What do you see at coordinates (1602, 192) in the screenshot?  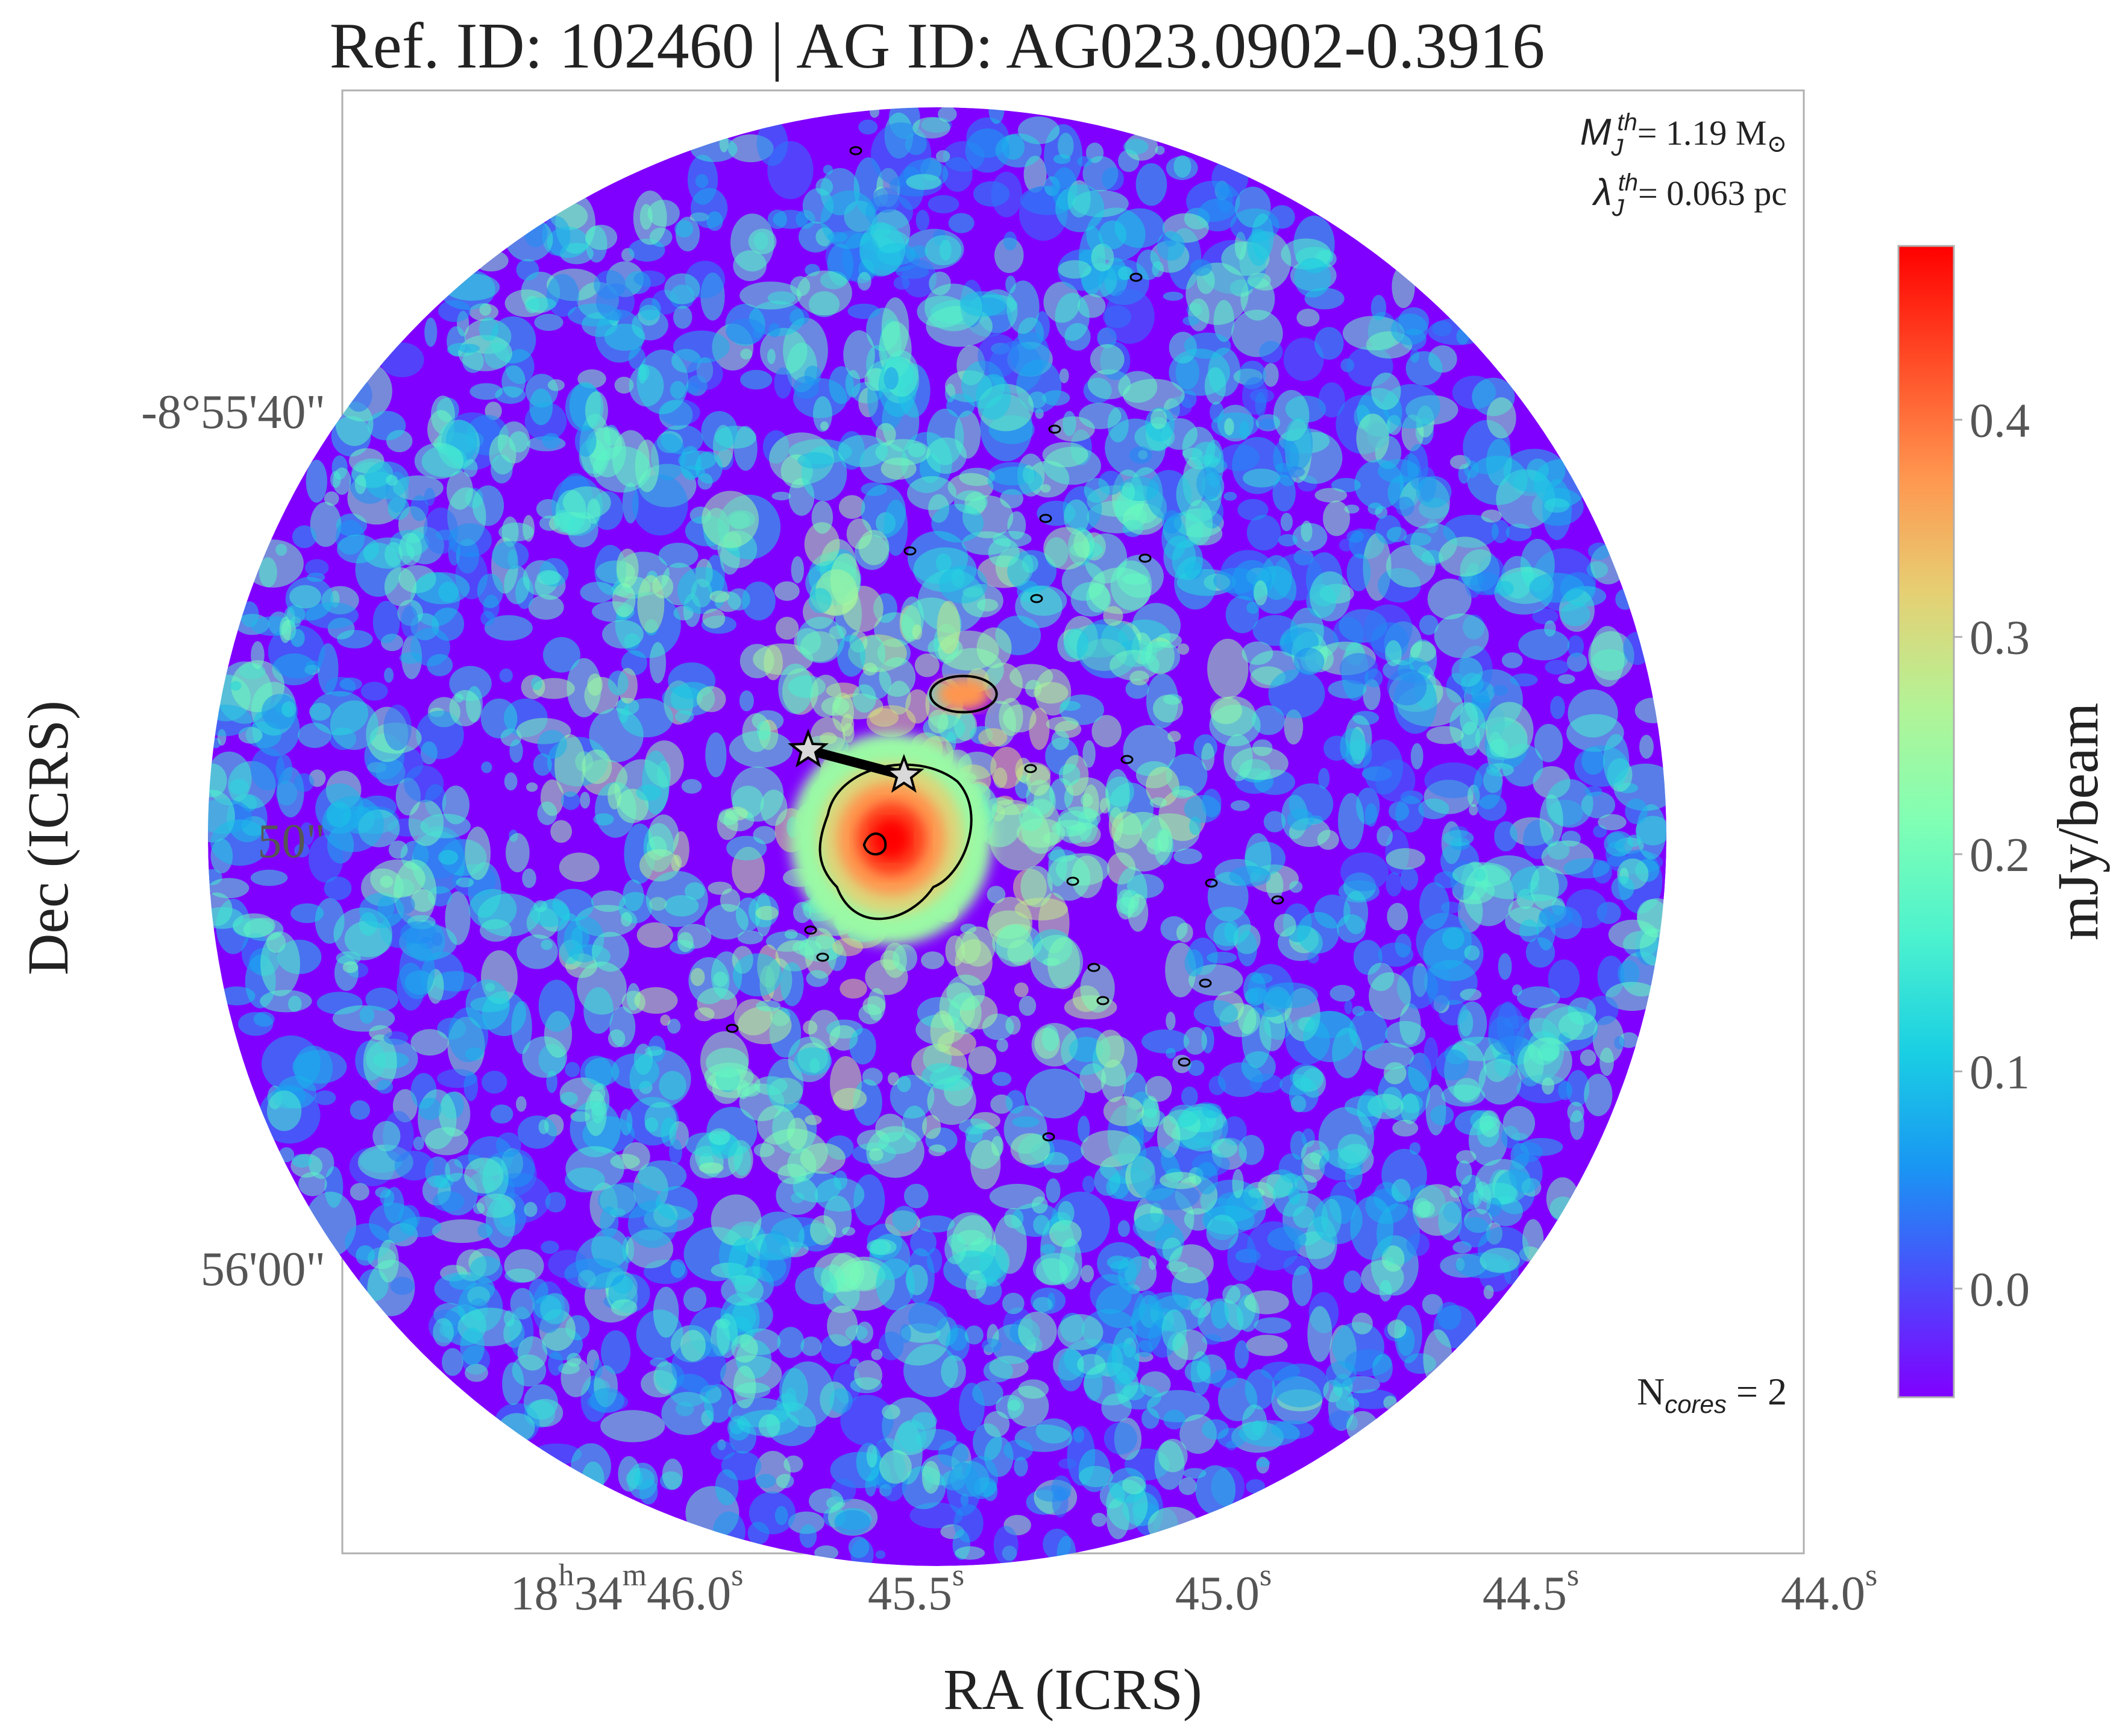 I see `jeans-length-symbol: λ` at bounding box center [1602, 192].